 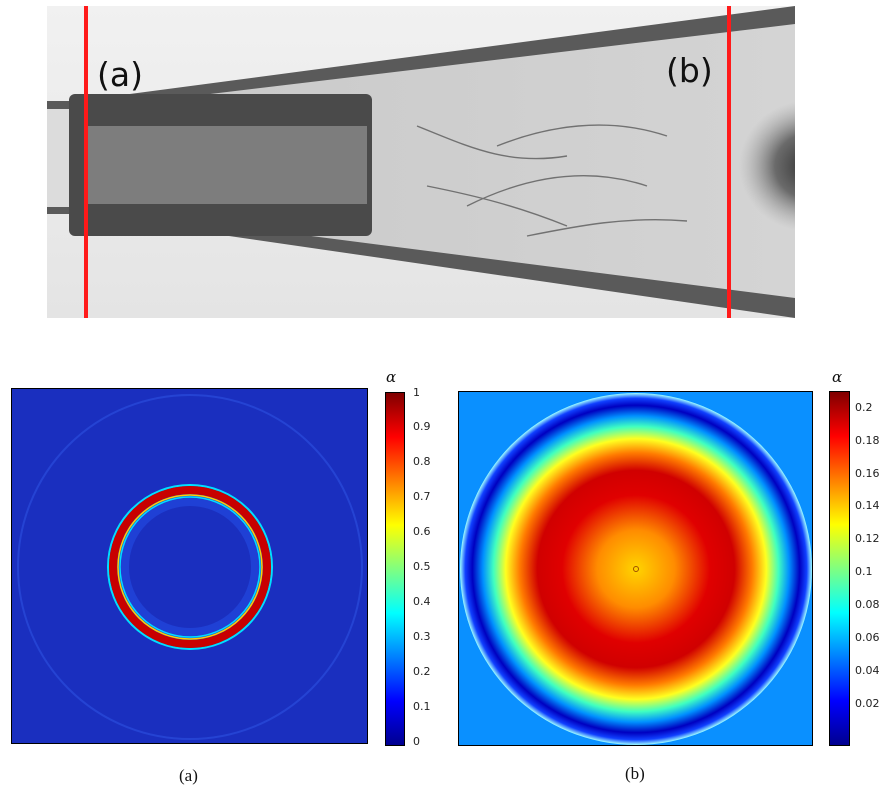 What do you see at coordinates (395, 569) in the screenshot?
I see `panel-a-colorbar` at bounding box center [395, 569].